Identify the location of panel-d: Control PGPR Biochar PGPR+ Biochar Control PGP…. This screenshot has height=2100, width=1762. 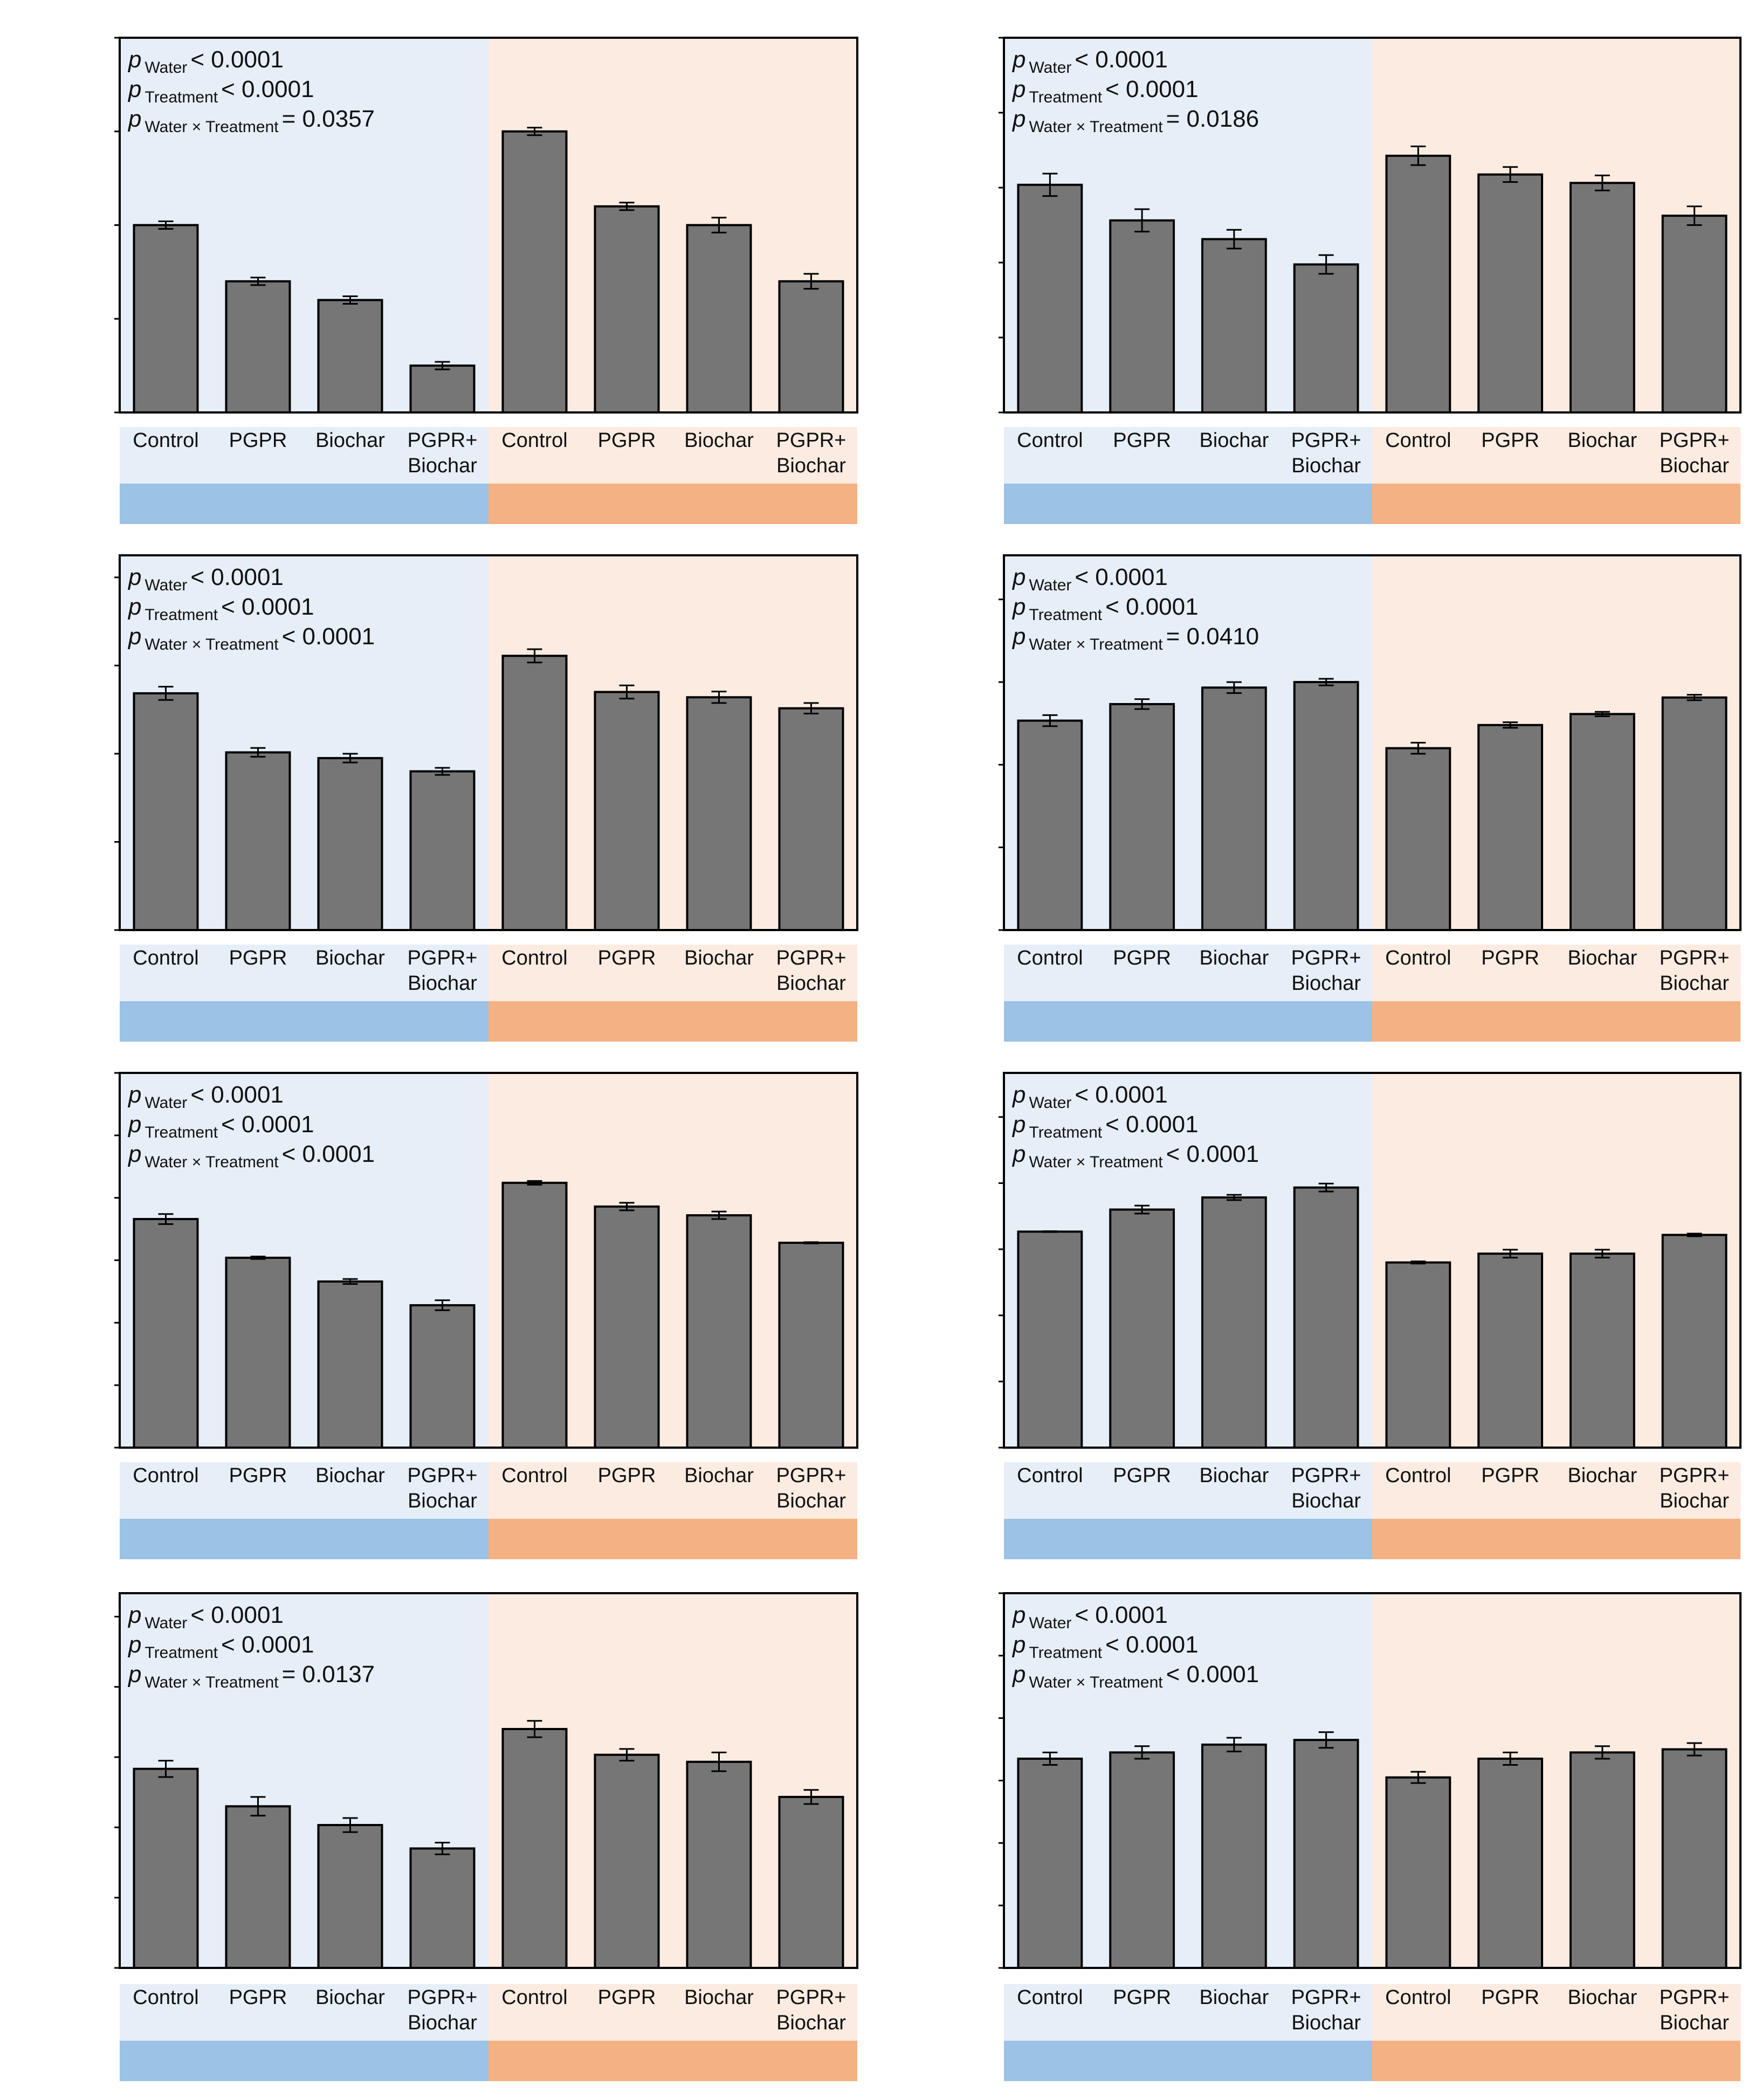
(486, 1836).